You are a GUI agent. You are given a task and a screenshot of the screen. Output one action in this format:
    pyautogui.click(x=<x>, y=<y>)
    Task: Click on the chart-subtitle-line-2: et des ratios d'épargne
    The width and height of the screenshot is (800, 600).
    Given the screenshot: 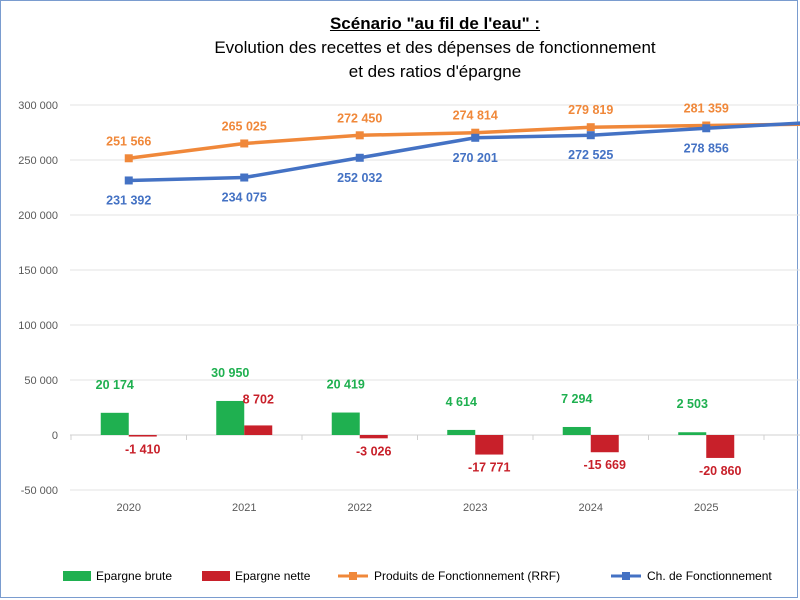 What is the action you would take?
    pyautogui.click(x=435, y=71)
    